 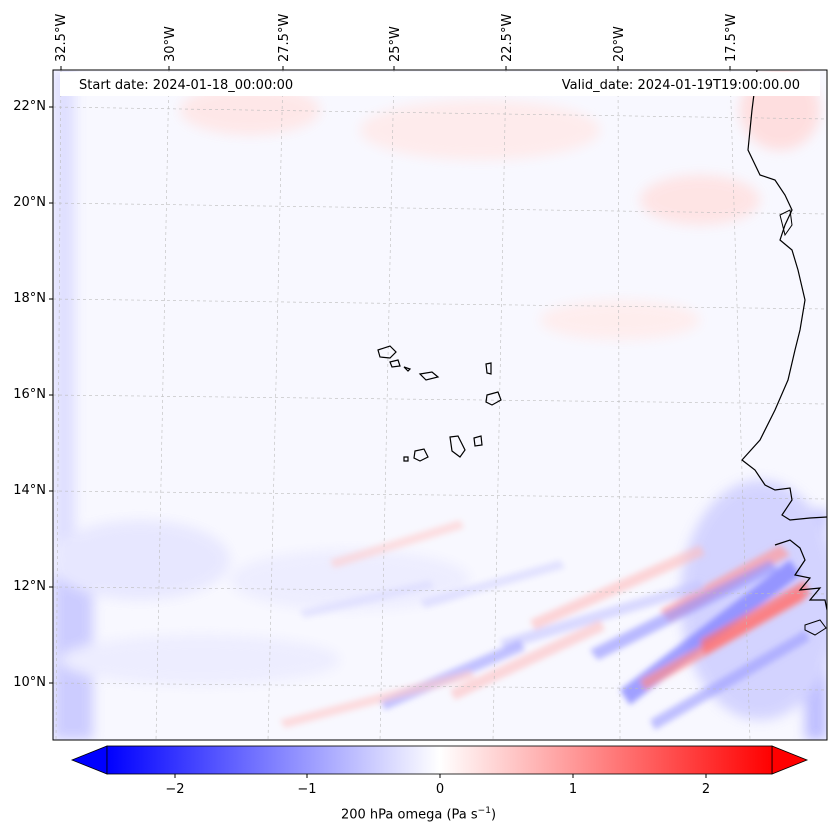 I want to click on lat-label: 12°N, so click(x=29, y=586).